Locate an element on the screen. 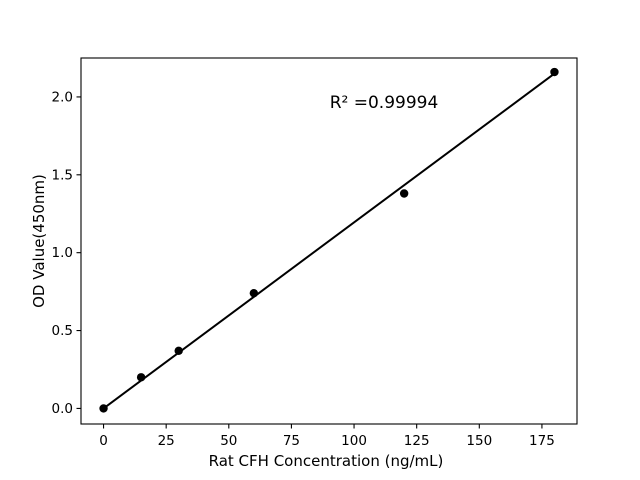  x-tick-label: 0 is located at coordinates (103, 441).